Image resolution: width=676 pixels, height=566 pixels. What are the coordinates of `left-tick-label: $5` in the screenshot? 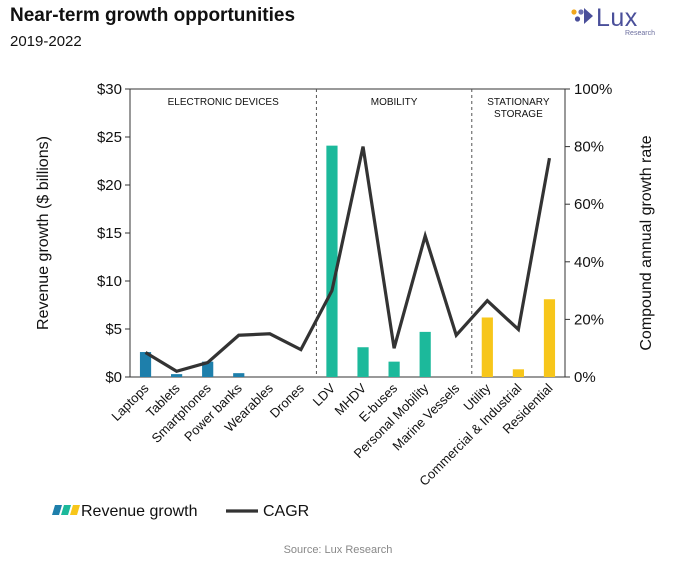 It's located at (113, 329).